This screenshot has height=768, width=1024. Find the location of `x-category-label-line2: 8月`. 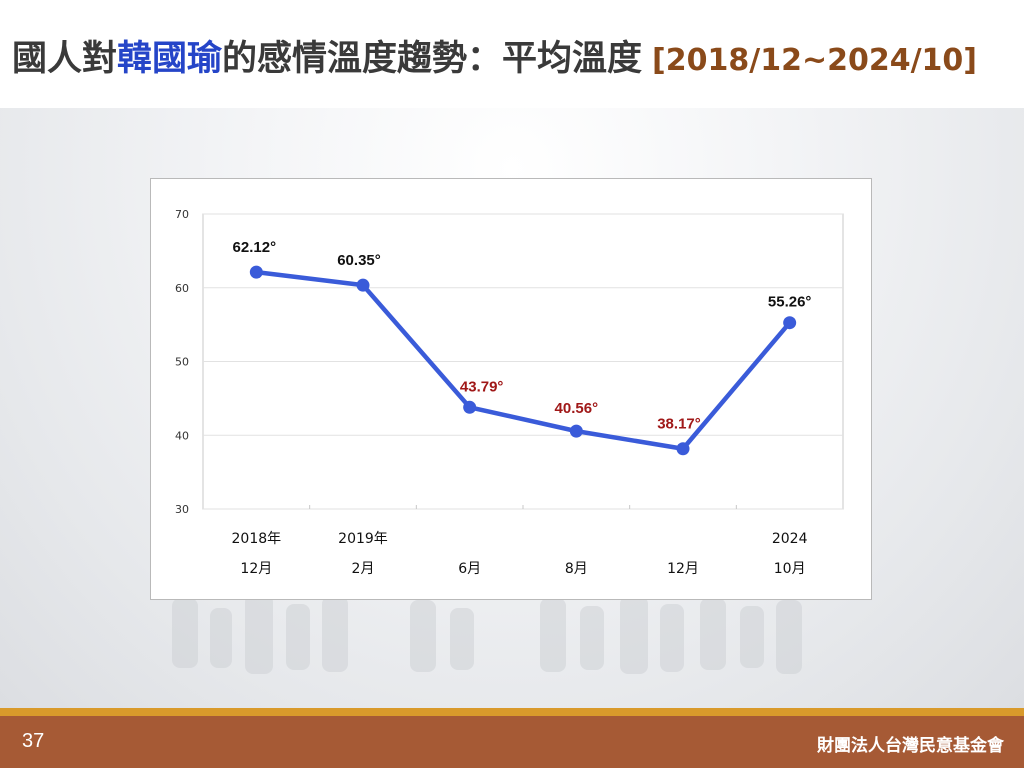

x-category-label-line2: 8月 is located at coordinates (576, 569).